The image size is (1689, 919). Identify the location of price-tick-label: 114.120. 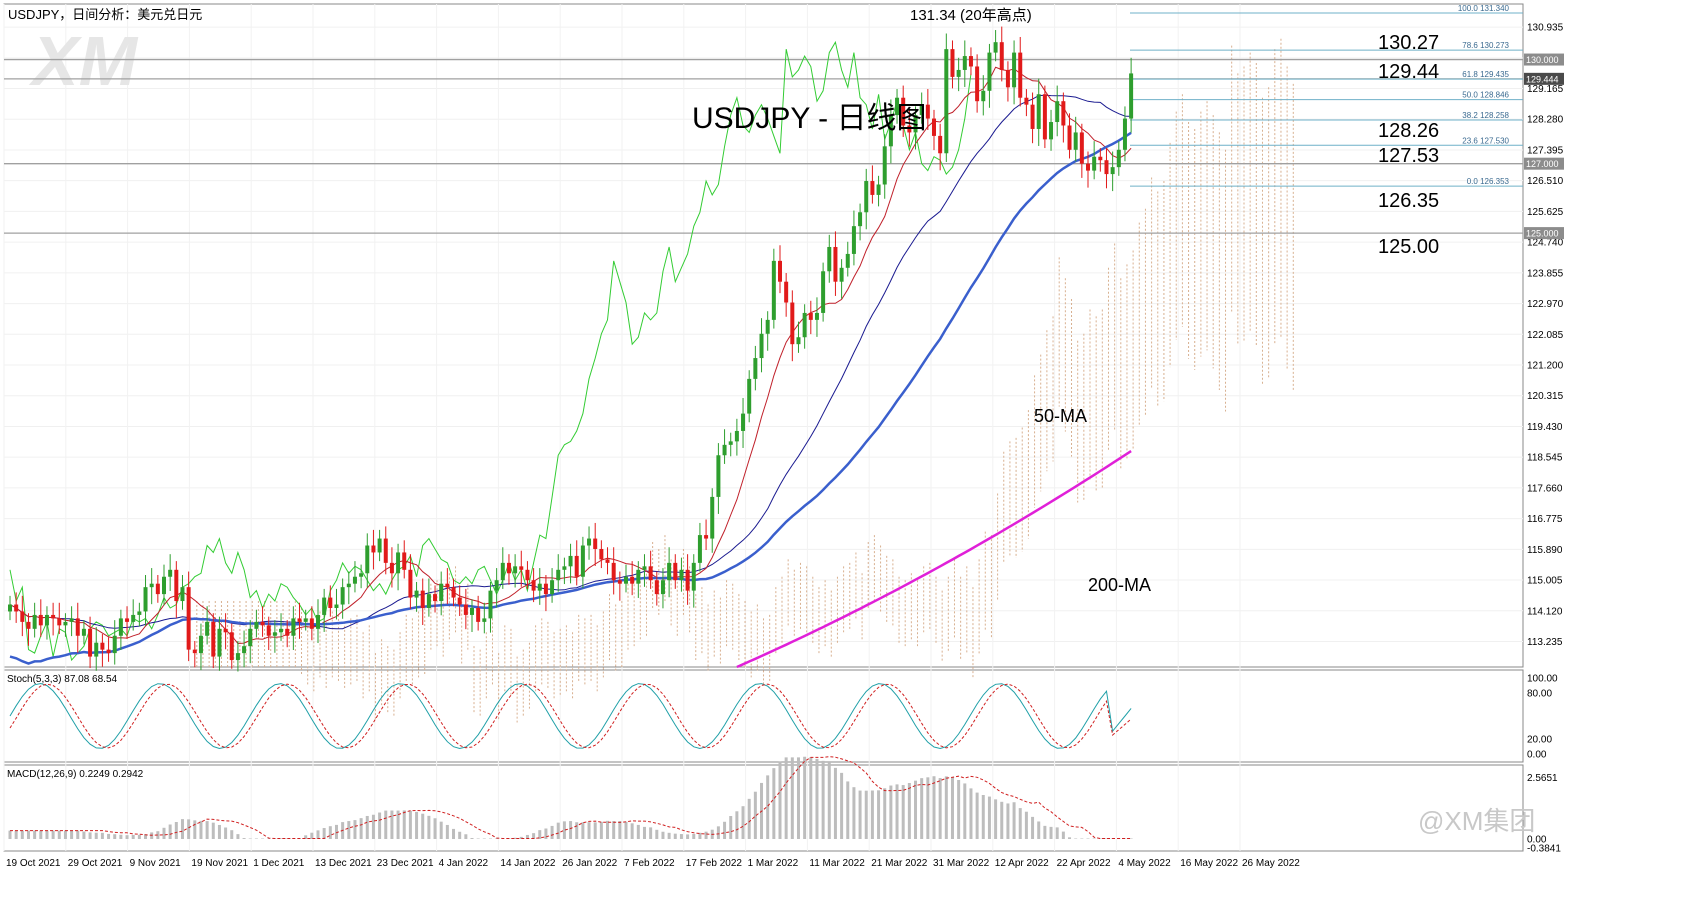
(1545, 611).